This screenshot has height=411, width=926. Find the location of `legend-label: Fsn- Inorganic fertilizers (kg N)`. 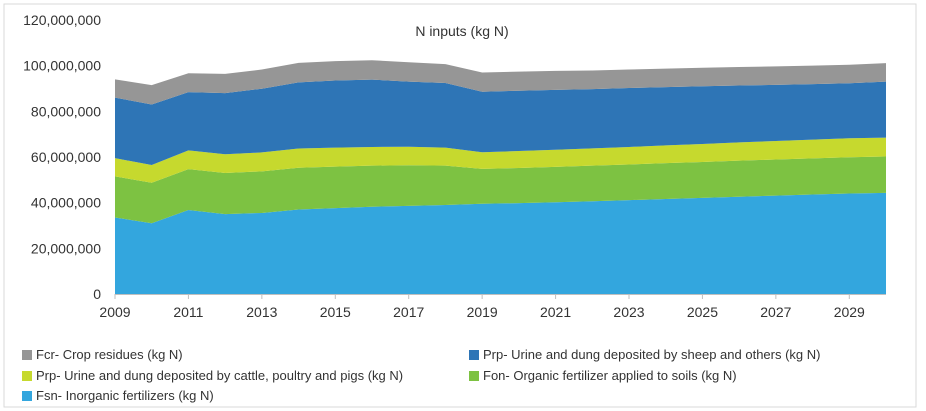

legend-label: Fsn- Inorganic fertilizers (kg N) is located at coordinates (125, 395).